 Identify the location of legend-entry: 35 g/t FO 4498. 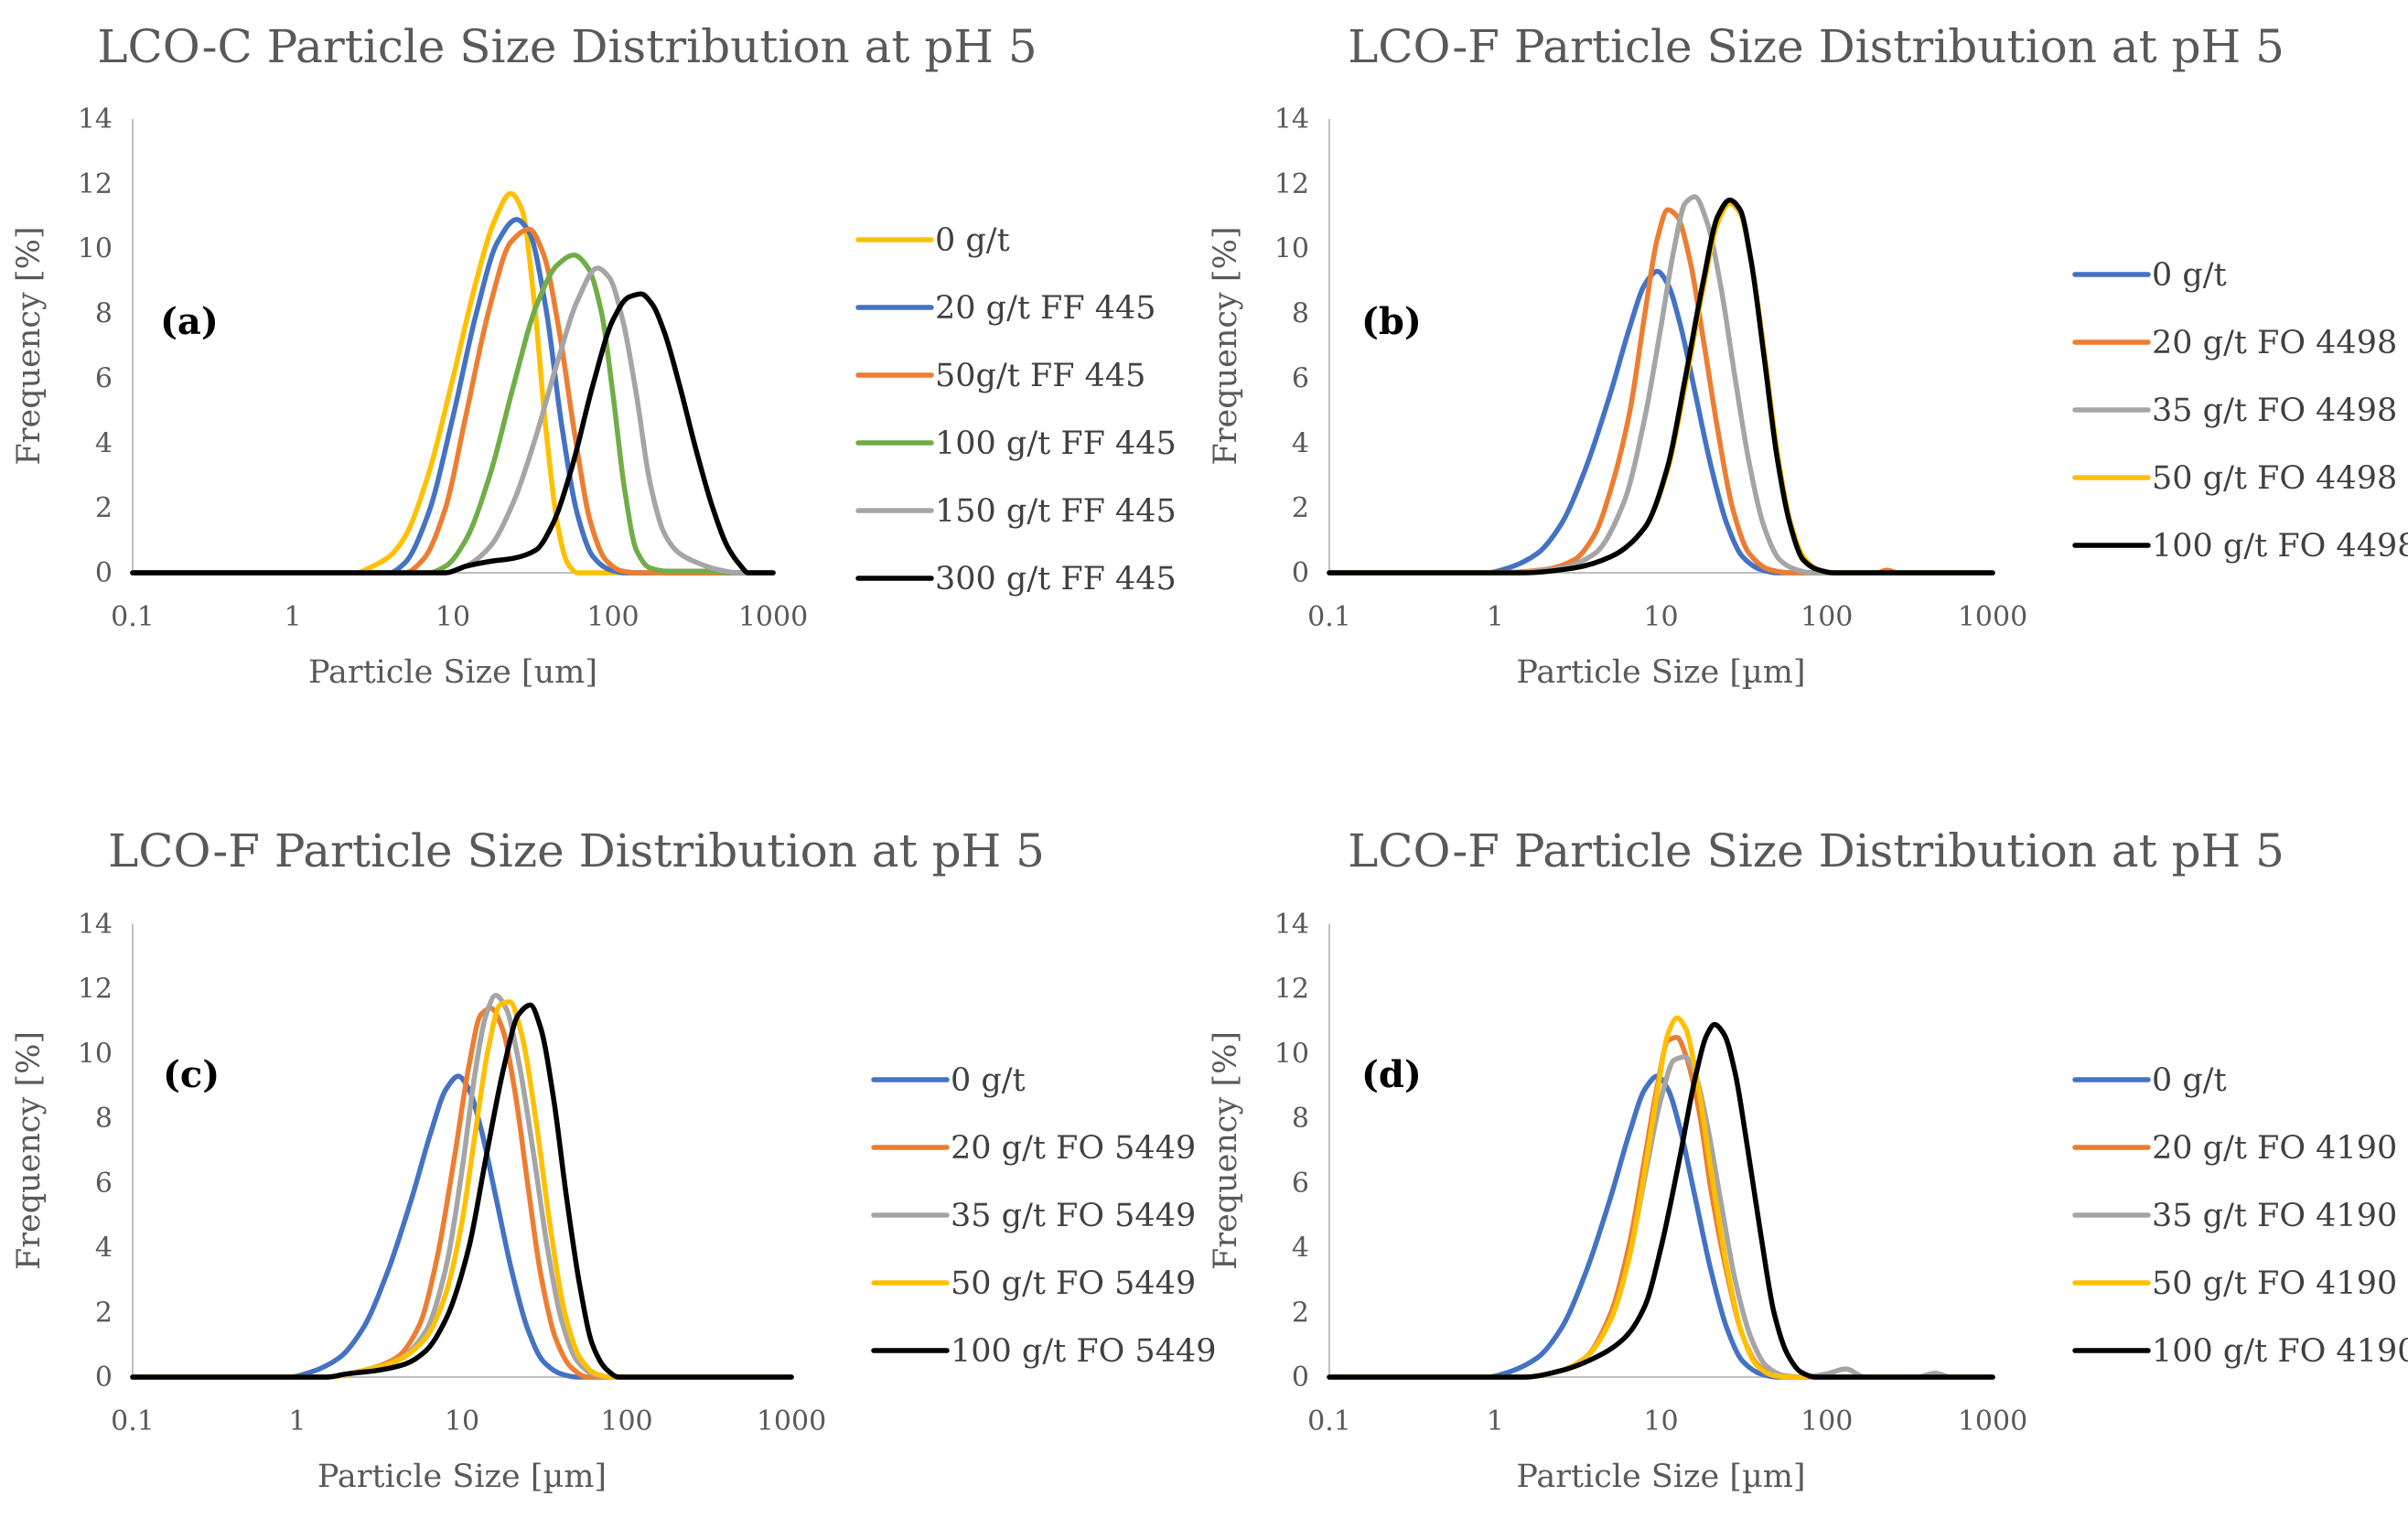
(2274, 411).